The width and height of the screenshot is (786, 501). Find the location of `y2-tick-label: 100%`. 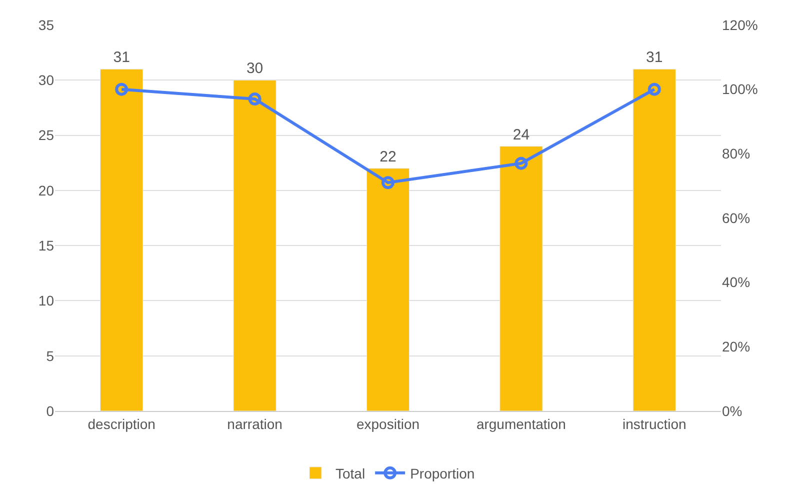

y2-tick-label: 100% is located at coordinates (740, 89).